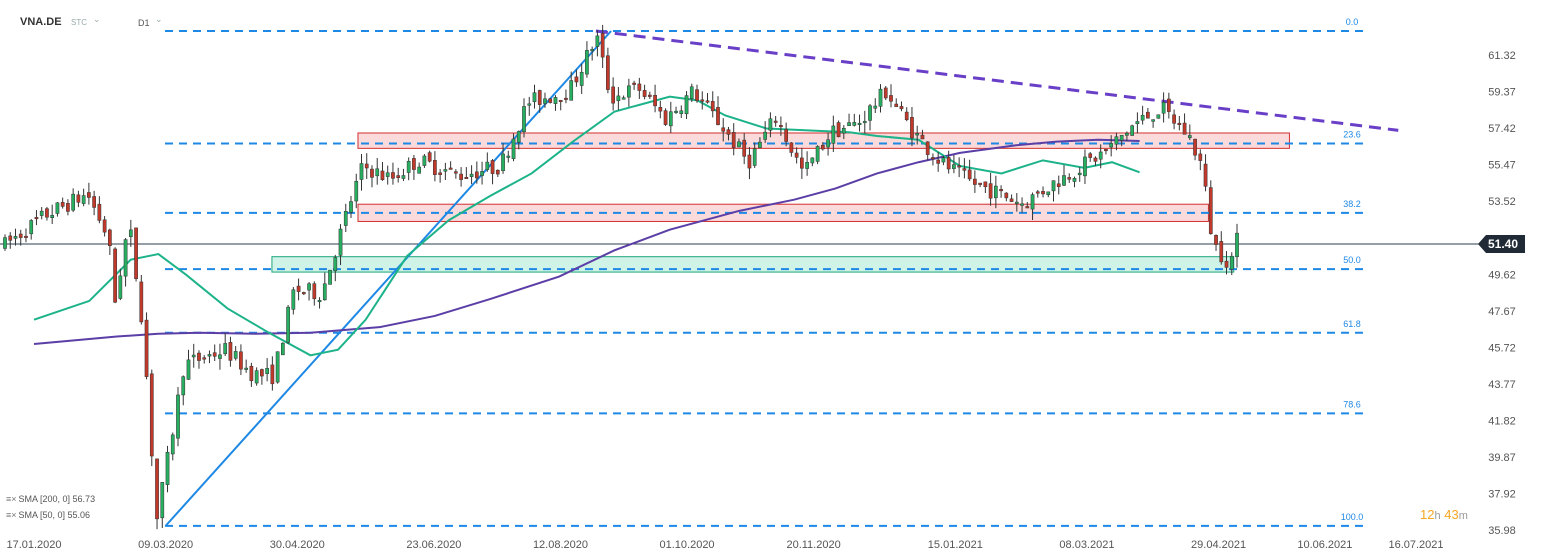  Describe the element at coordinates (97, 19) in the screenshot. I see `type-dropdown-icon: ⌄` at that location.